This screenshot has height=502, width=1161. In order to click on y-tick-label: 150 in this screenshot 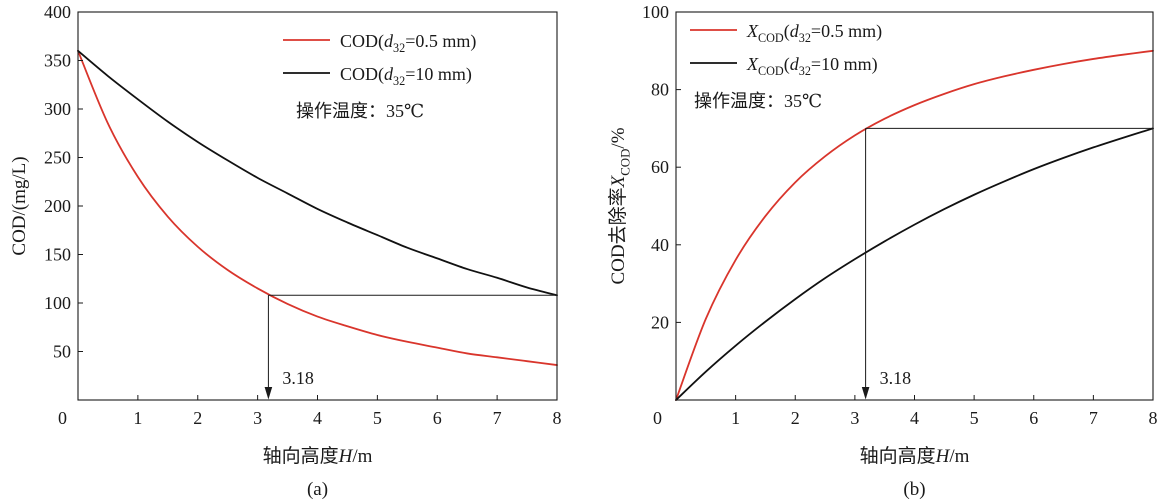, I will do `click(57, 255)`.